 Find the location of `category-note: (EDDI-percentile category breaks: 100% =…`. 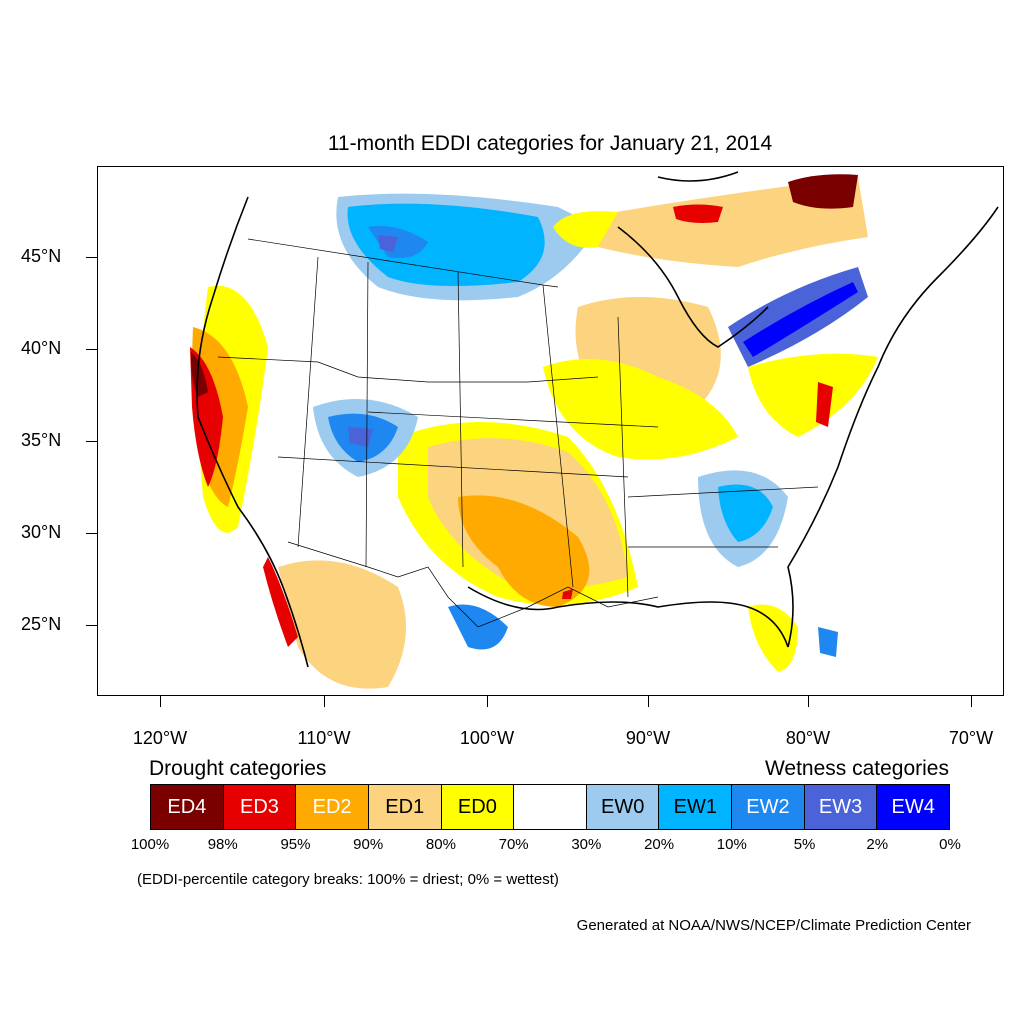

category-note: (EDDI-percentile category breaks: 100% =… is located at coordinates (348, 879).